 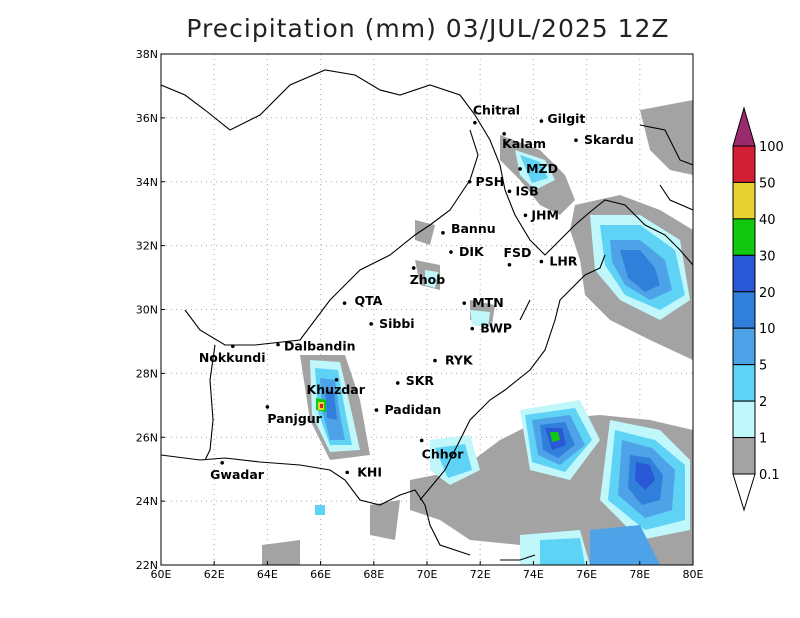 I want to click on city-label: Kalam, so click(x=524, y=143).